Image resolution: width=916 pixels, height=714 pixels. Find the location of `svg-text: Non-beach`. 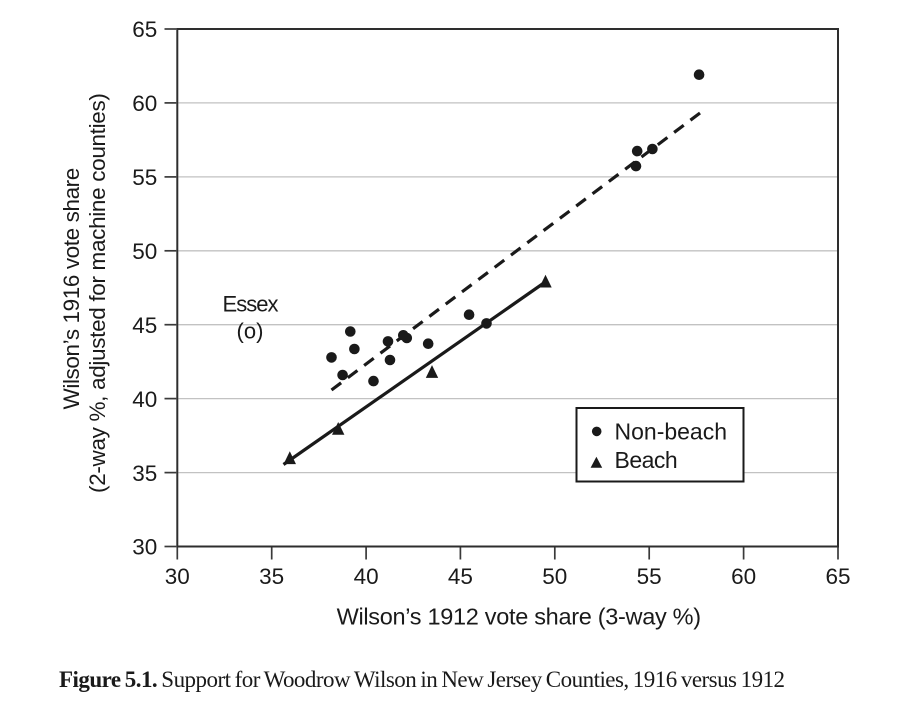

svg-text: Non-beach is located at coordinates (671, 431).